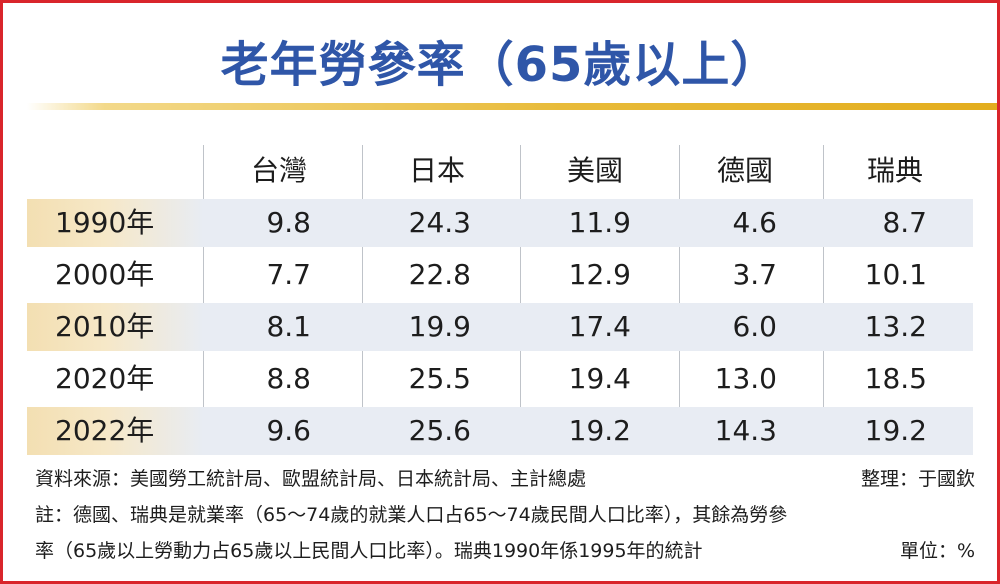 The width and height of the screenshot is (1000, 584). I want to click on cell-value: 3.7, so click(754, 274).